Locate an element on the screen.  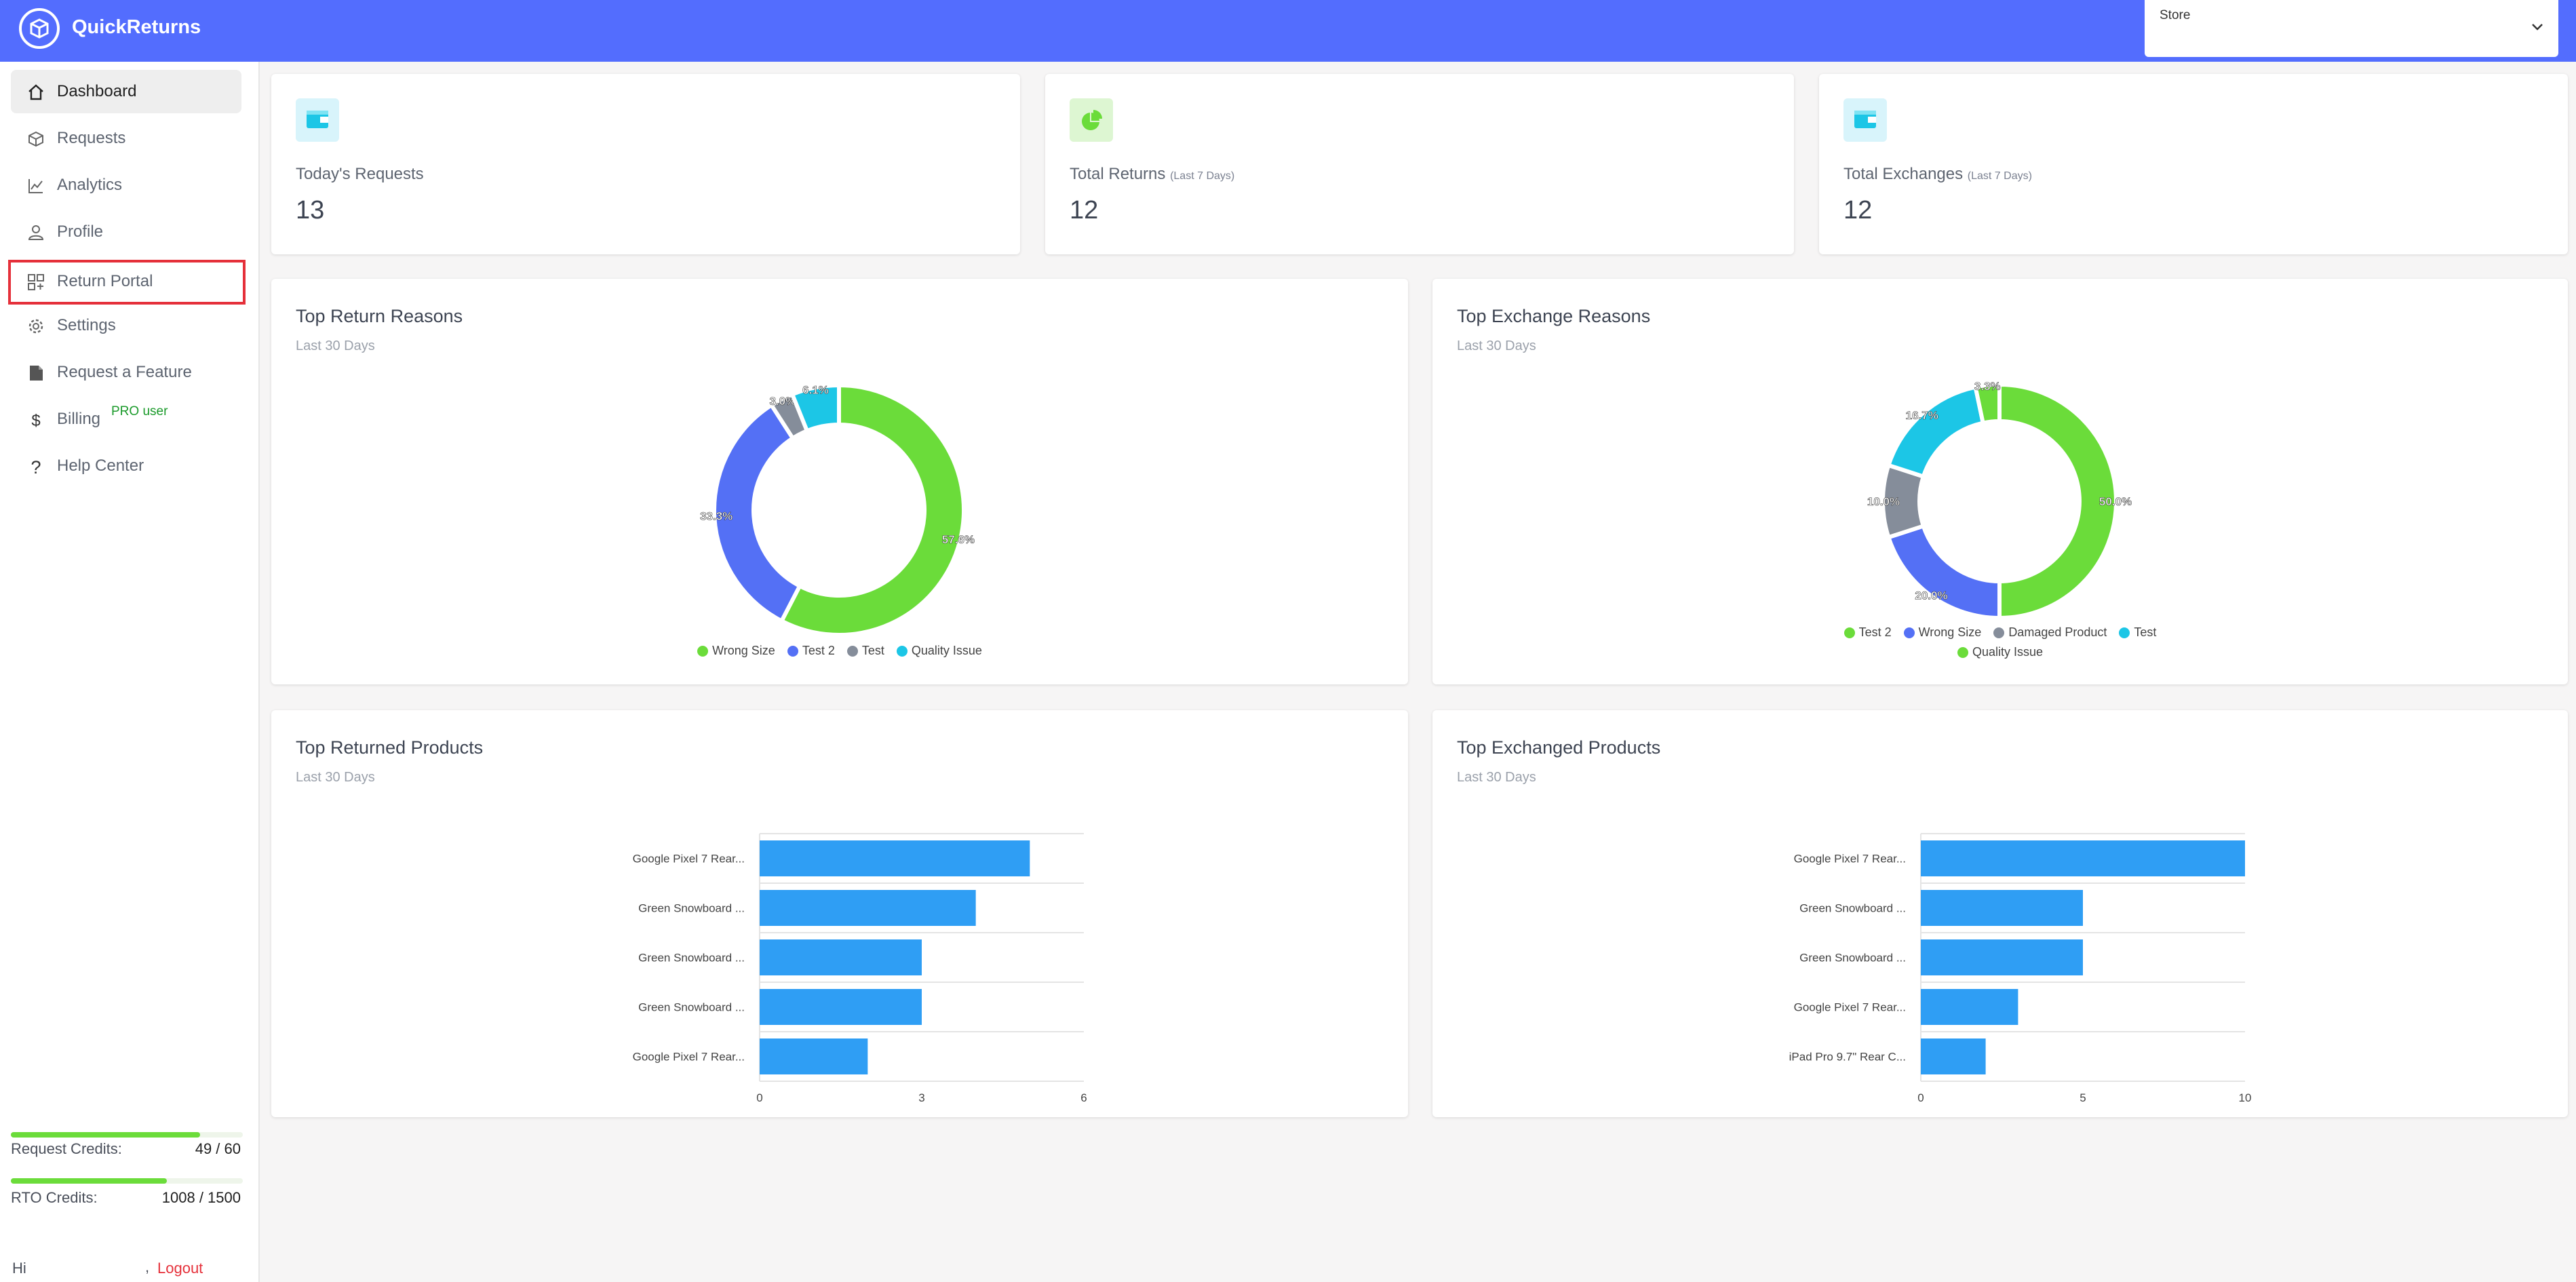
top-bar: QuickReturns Store is located at coordinates (1288, 31).